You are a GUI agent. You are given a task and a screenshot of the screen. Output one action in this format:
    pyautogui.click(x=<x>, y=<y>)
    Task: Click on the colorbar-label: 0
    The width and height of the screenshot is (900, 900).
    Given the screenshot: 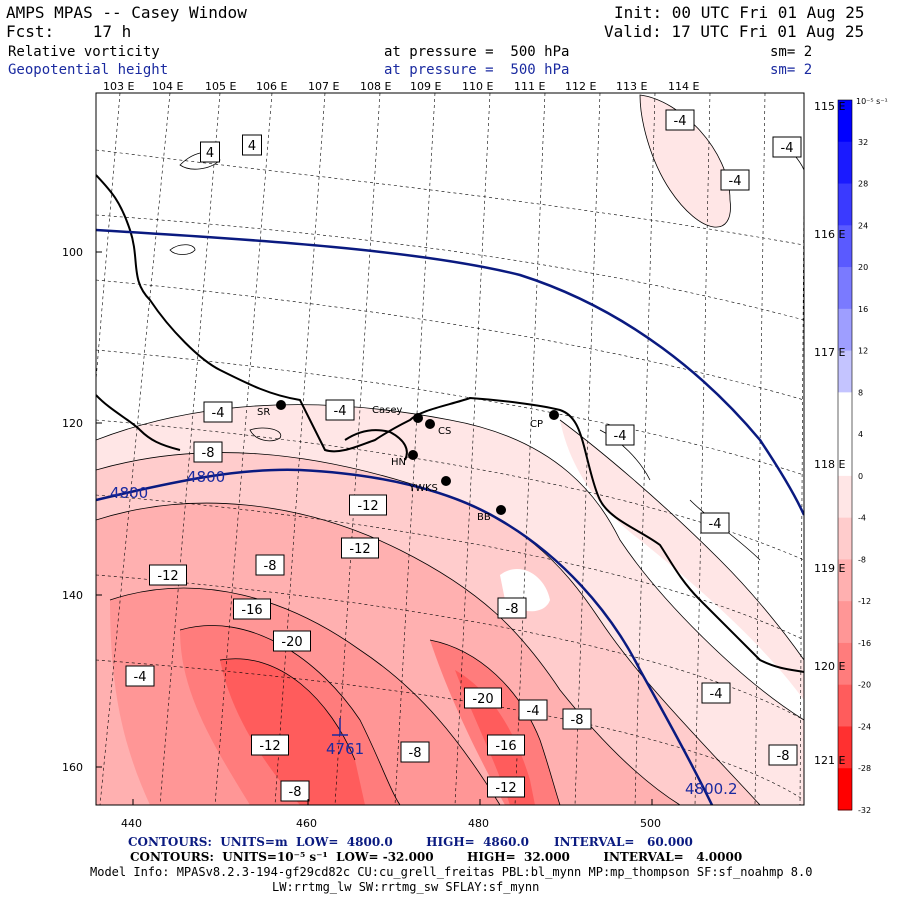 What is the action you would take?
    pyautogui.click(x=860, y=476)
    